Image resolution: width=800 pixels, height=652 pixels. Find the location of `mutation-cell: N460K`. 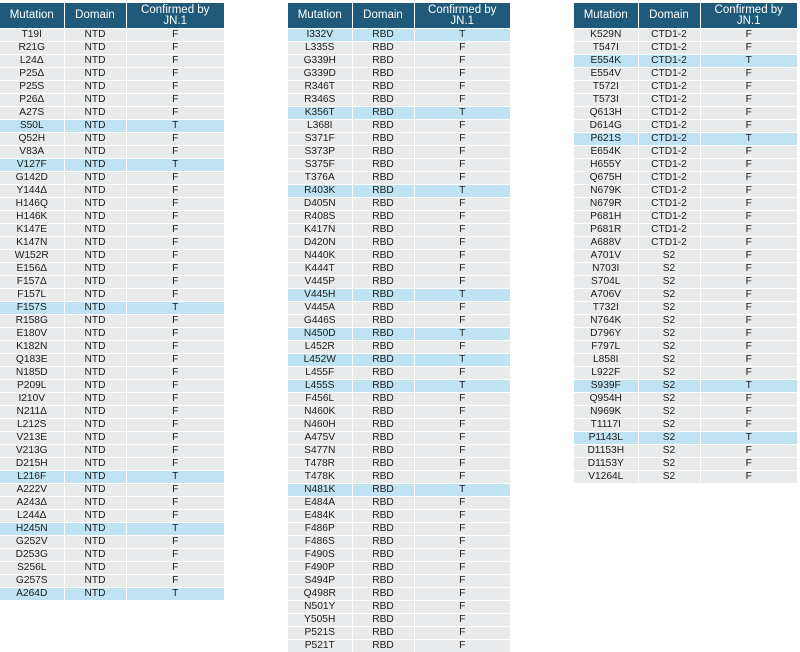

mutation-cell: N460K is located at coordinates (320, 412).